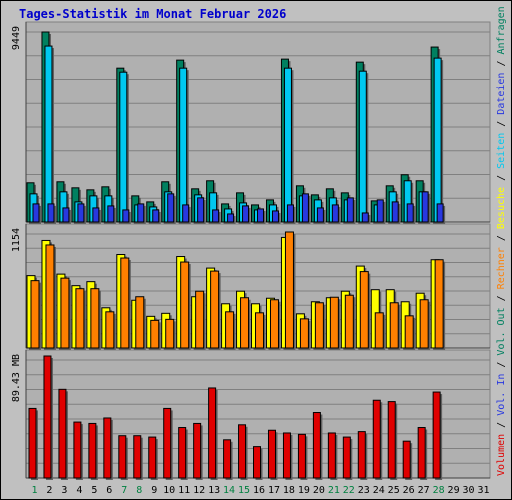 This screenshot has height=500, width=512. What do you see at coordinates (124, 490) in the screenshot?
I see `day-label-7: 7` at bounding box center [124, 490].